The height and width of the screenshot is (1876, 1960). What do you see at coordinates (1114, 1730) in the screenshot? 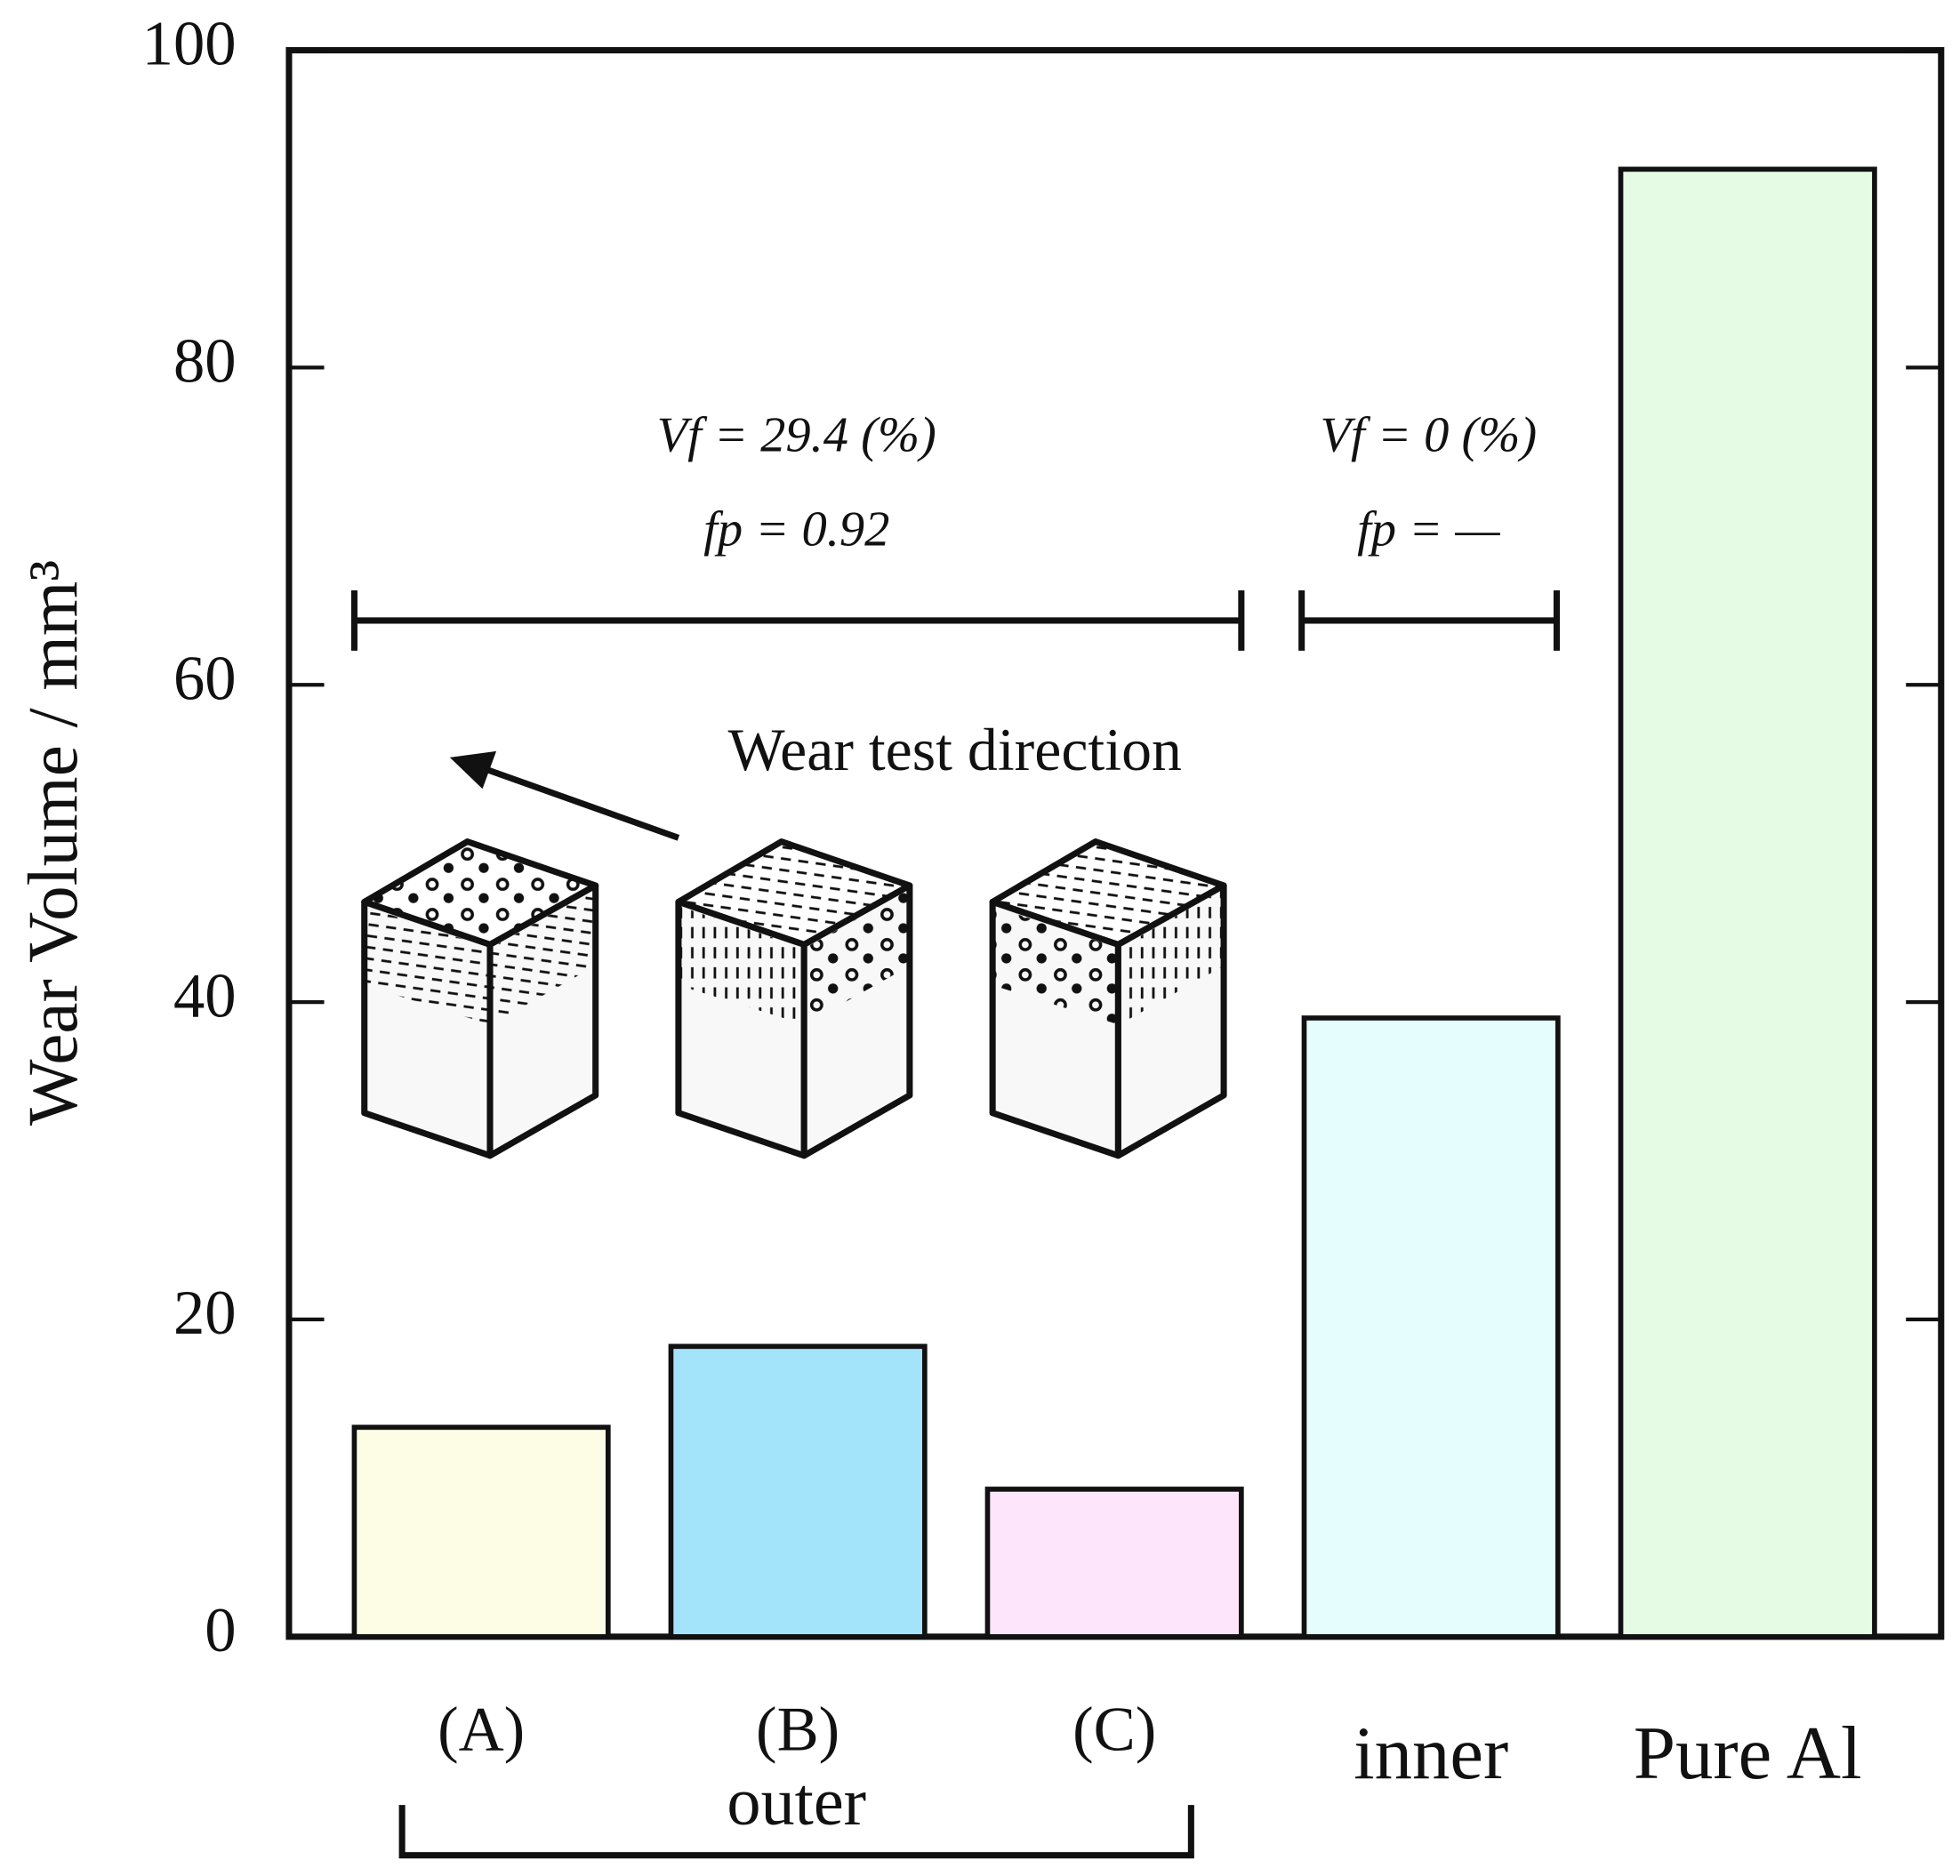
I see `x-tick-label: (C)` at bounding box center [1114, 1730].